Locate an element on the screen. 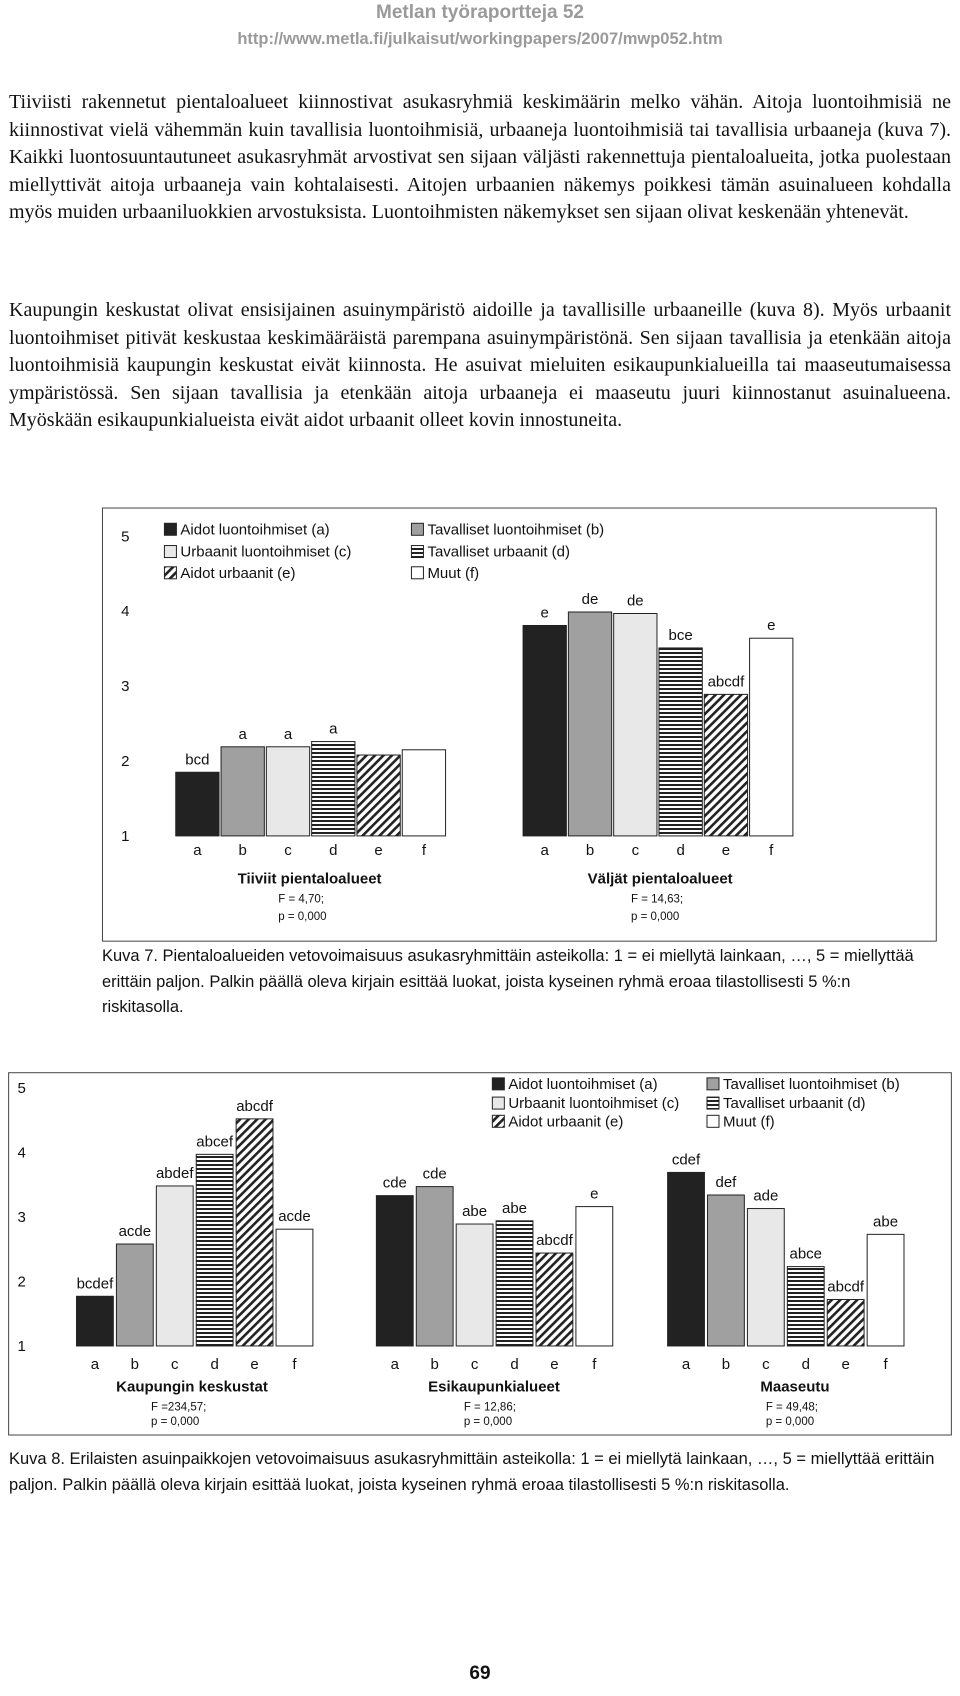 The width and height of the screenshot is (960, 1696). legend-label: Tavalliset urbaanit (d) is located at coordinates (794, 1103).